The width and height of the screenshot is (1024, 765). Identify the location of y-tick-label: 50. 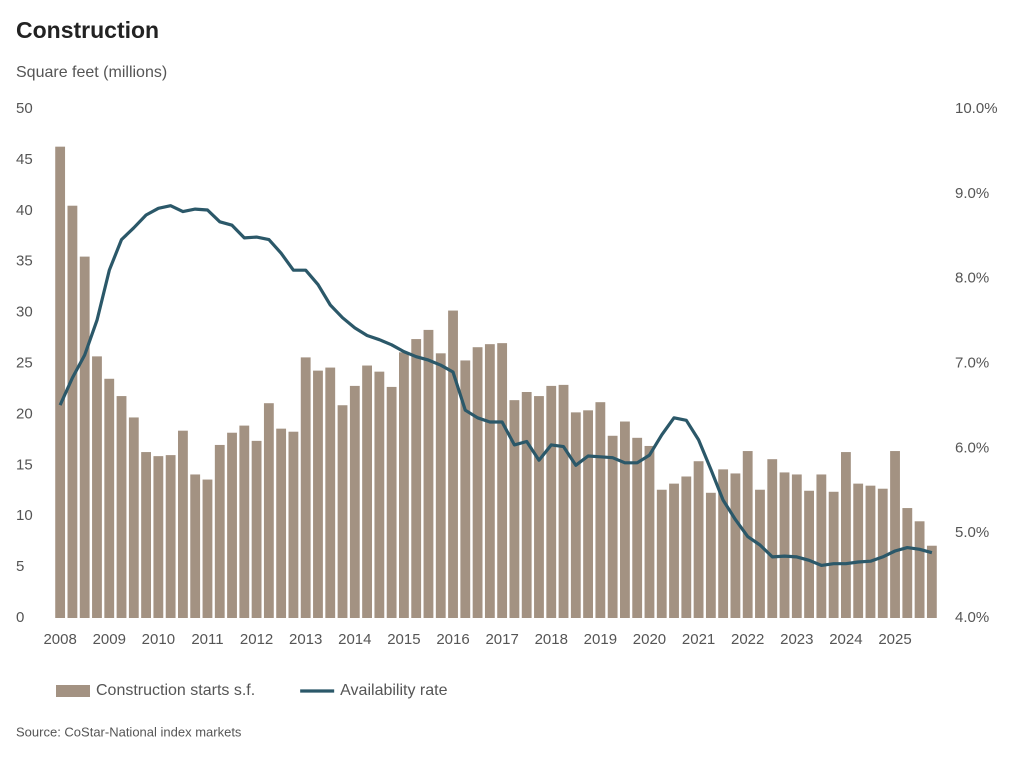
(24, 108).